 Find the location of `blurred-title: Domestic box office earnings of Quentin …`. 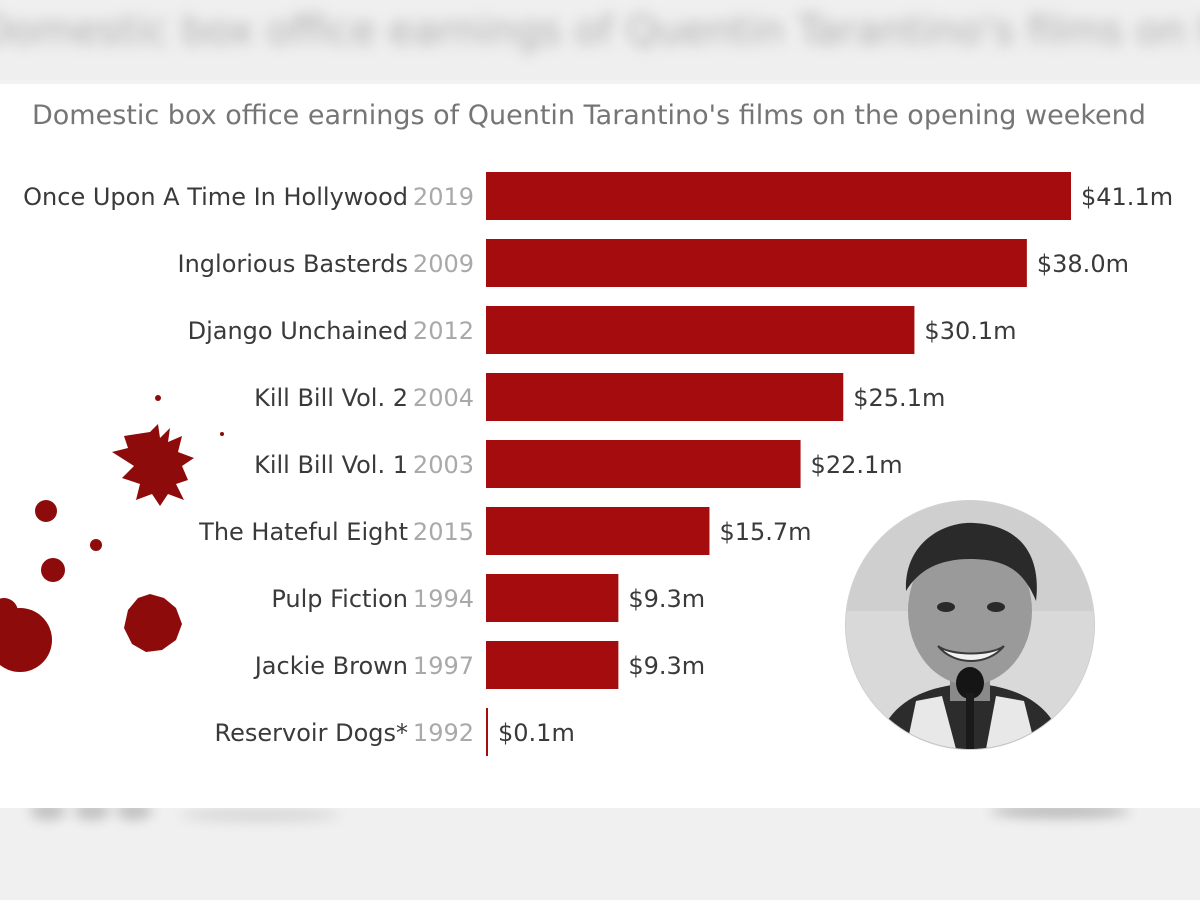

blurred-title: Domestic box office earnings of Quentin … is located at coordinates (600, 31).